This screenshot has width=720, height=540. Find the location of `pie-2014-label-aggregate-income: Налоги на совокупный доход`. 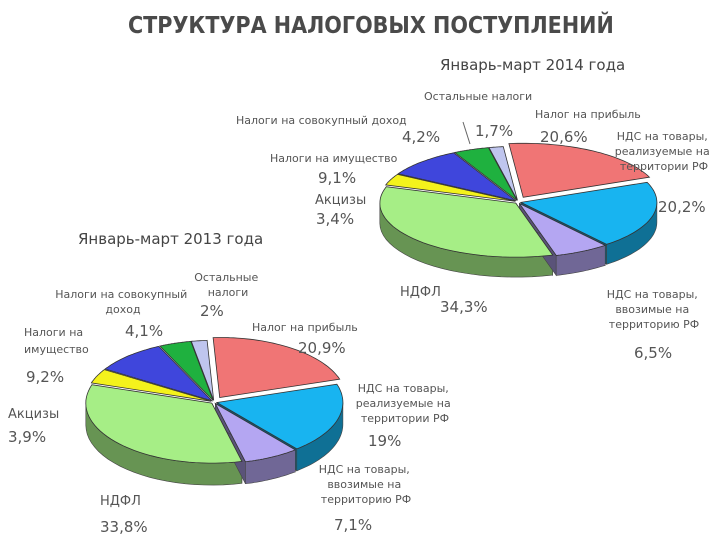

pie-2014-label-aggregate-income: Налоги на совокупный доход is located at coordinates (321, 120).